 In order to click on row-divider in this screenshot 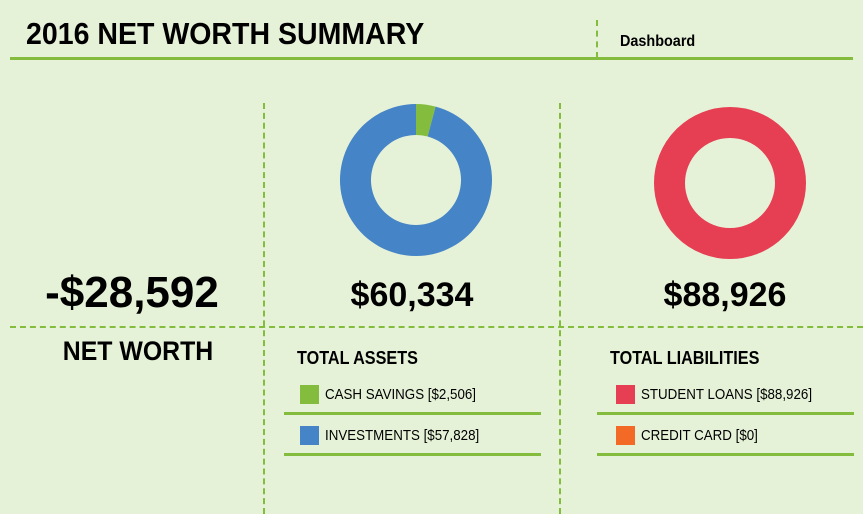, I will do `click(436, 327)`.